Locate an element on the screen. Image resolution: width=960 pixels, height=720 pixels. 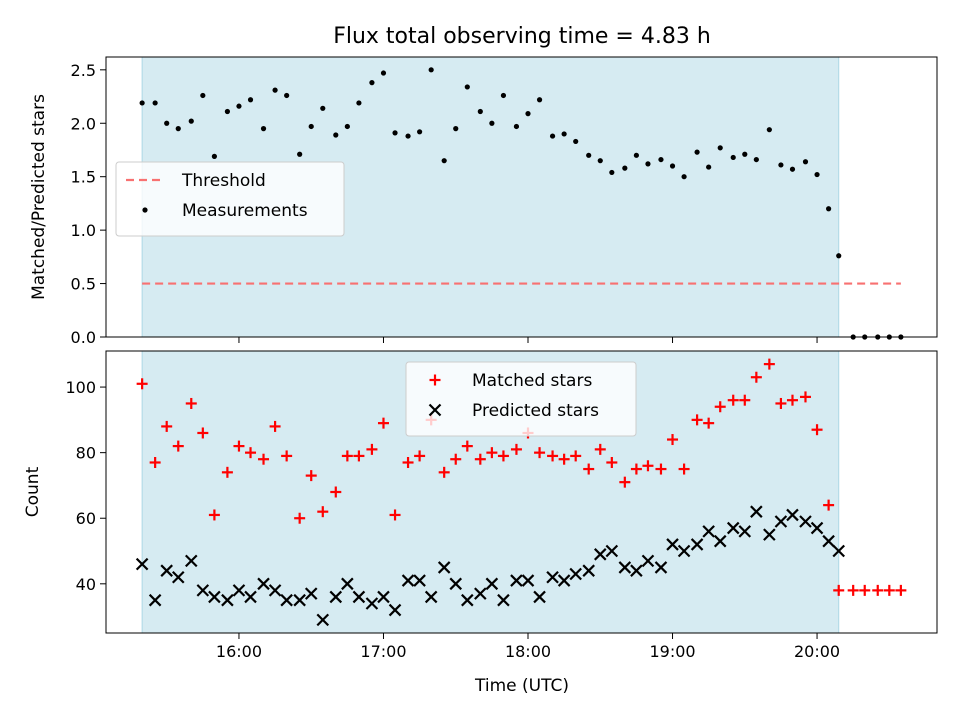
y-tick-label: 80 is located at coordinates (86, 453).